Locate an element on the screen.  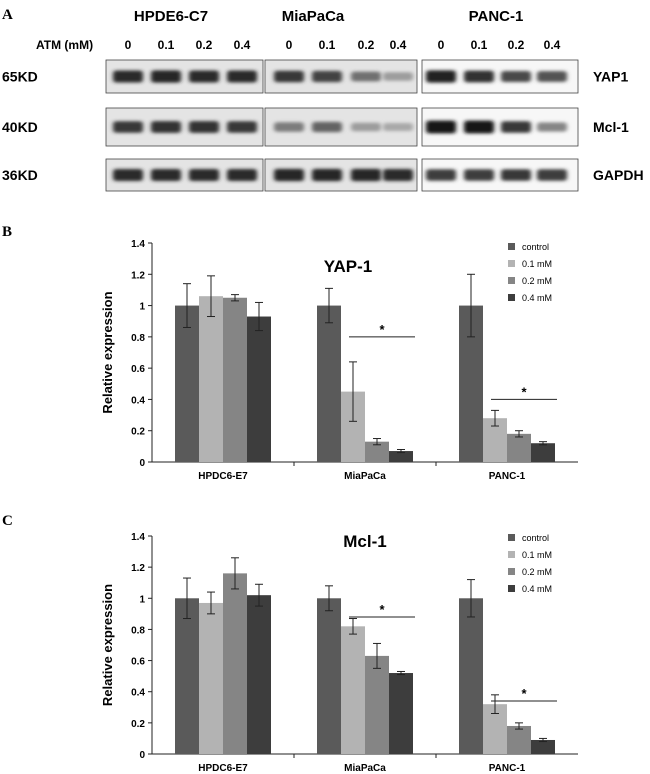
molecular-weight-label: 40KD is located at coordinates (20, 127).